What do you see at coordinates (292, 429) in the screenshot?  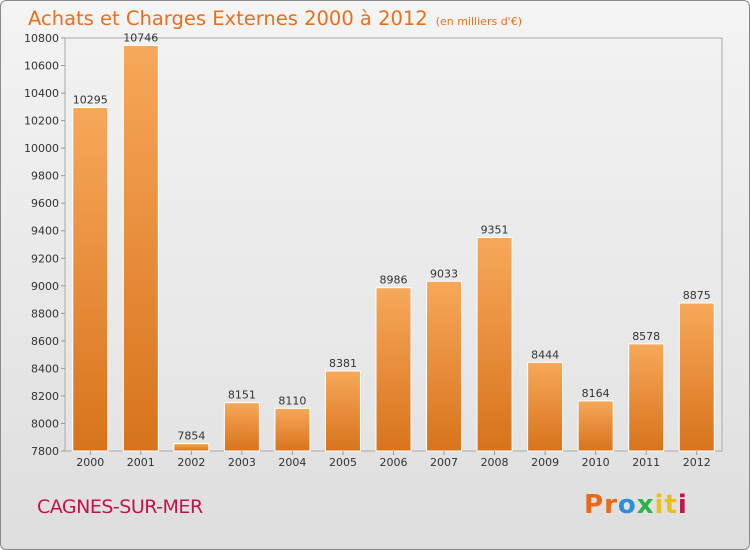 I see `bar-2004` at bounding box center [292, 429].